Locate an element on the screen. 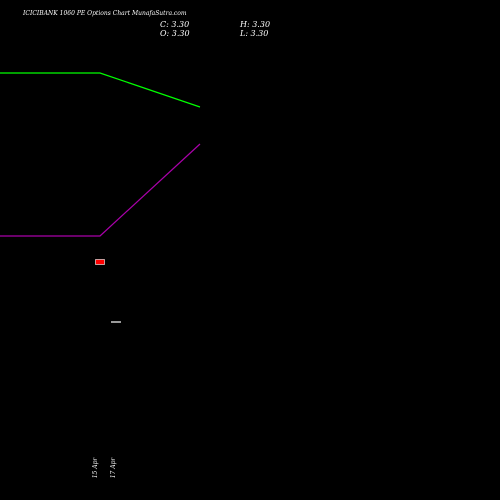  high-value: H: 3.30 is located at coordinates (255, 24).